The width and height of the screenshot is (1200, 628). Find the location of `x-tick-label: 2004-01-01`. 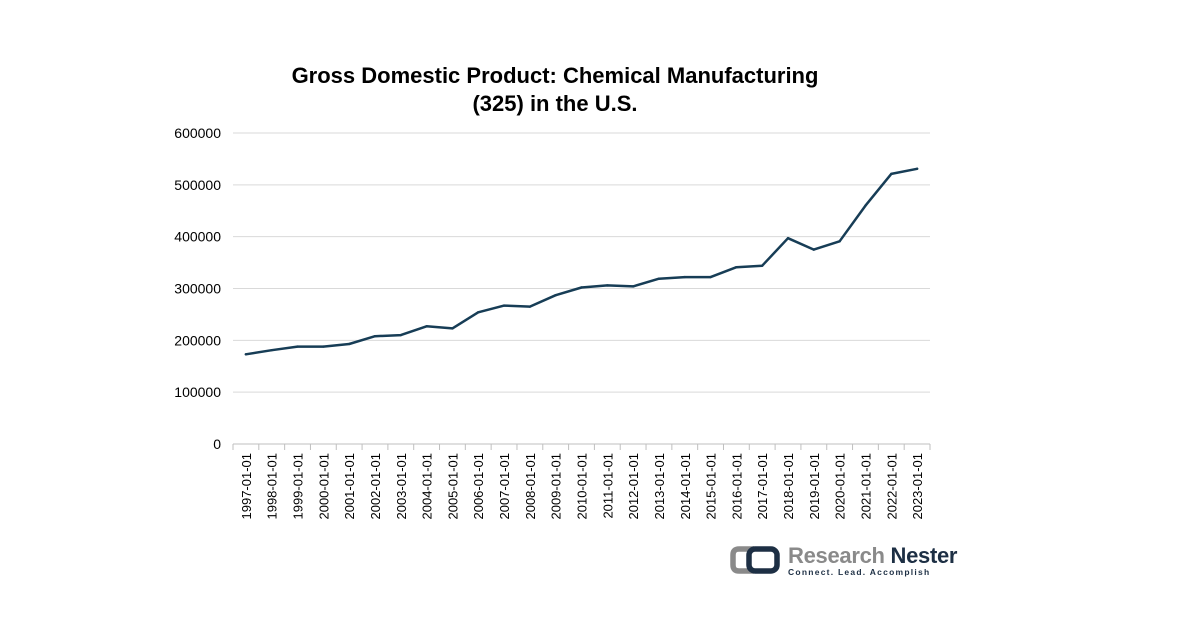

x-tick-label: 2004-01-01 is located at coordinates (427, 486).